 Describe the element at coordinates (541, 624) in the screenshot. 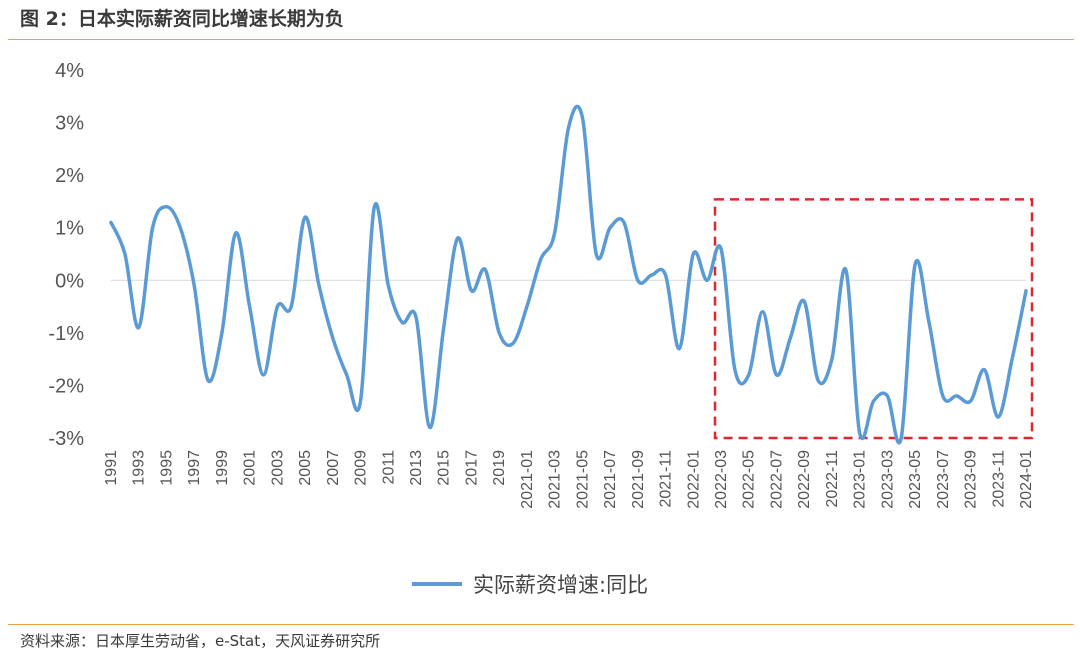

I see `source-divider` at that location.